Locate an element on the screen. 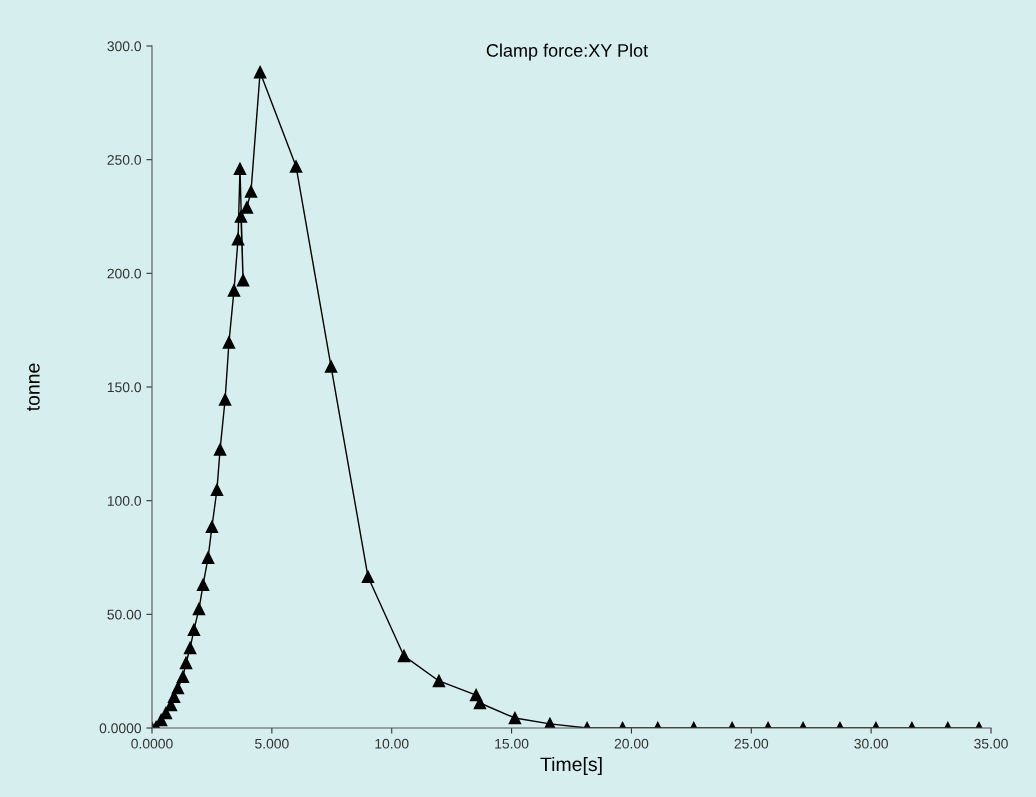  x-tick-label: 30.00 is located at coordinates (871, 743).